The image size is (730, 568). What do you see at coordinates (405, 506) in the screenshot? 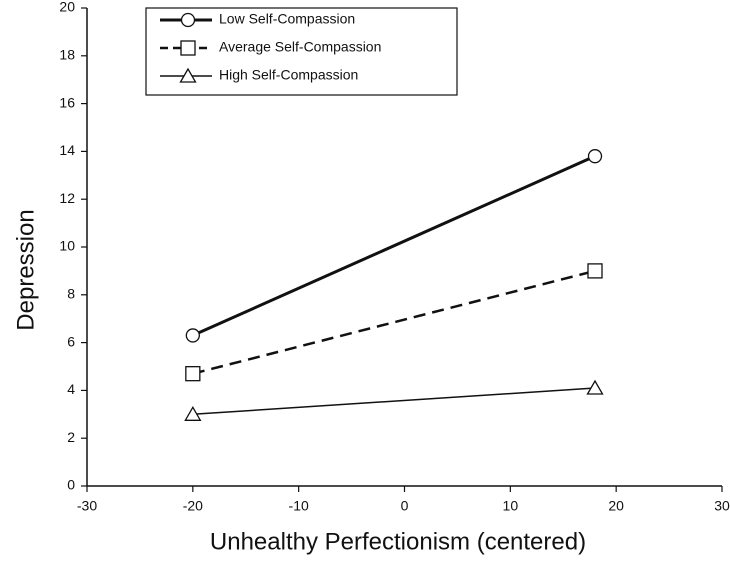
I see `x-tick-label: 0` at bounding box center [405, 506].